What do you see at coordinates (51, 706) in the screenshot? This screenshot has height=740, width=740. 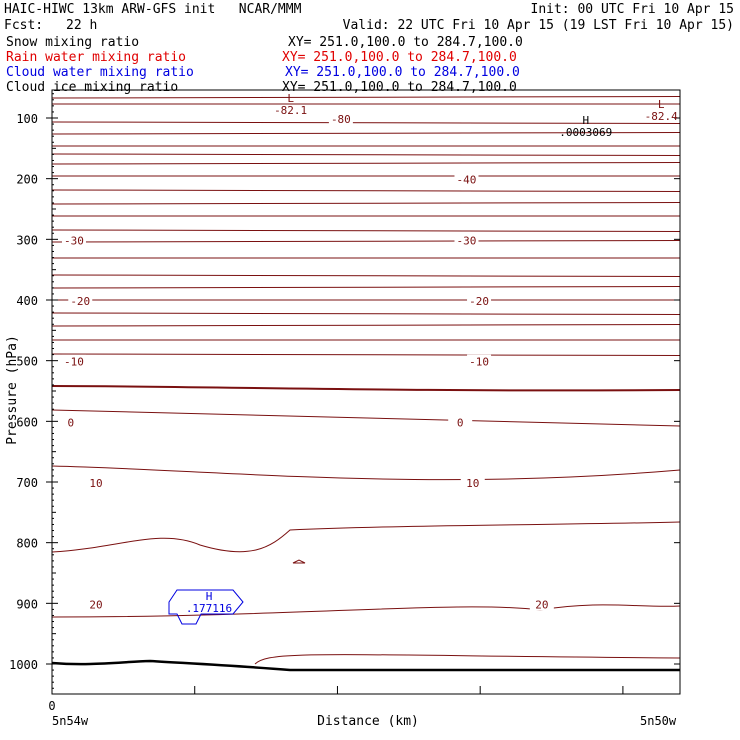 I see `x-tick-zero: 0` at bounding box center [51, 706].